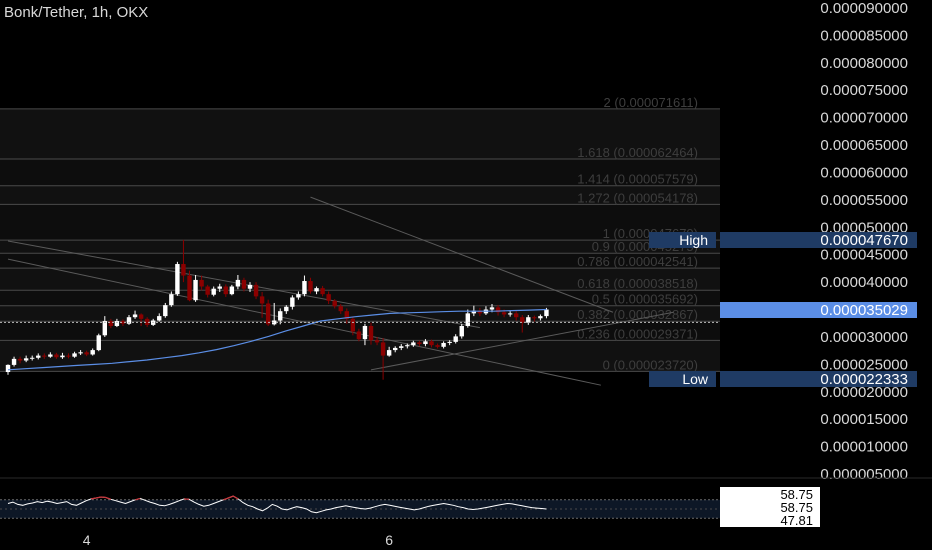 This screenshot has height=550, width=932. I want to click on high-label-tag, so click(682, 240).